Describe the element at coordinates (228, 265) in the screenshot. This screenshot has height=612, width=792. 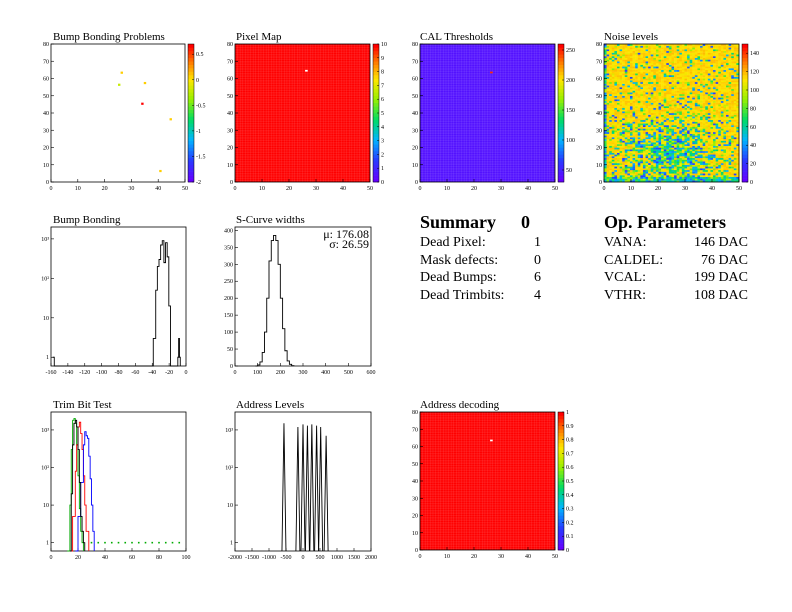
I see `y-tick-label: 300` at that location.